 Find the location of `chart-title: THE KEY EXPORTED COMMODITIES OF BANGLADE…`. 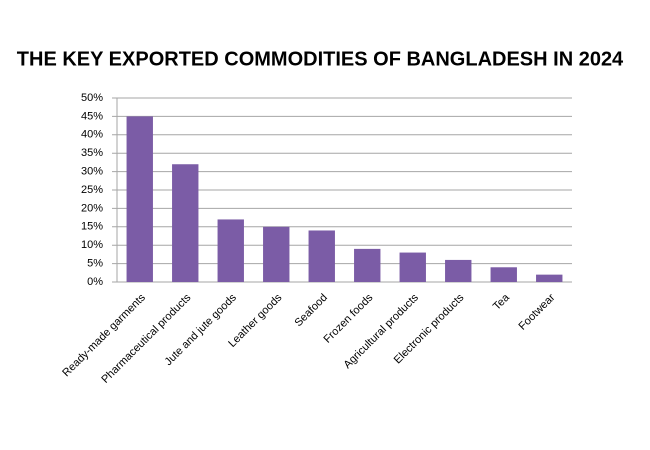

chart-title: THE KEY EXPORTED COMMODITIES OF BANGLADE… is located at coordinates (320, 59).